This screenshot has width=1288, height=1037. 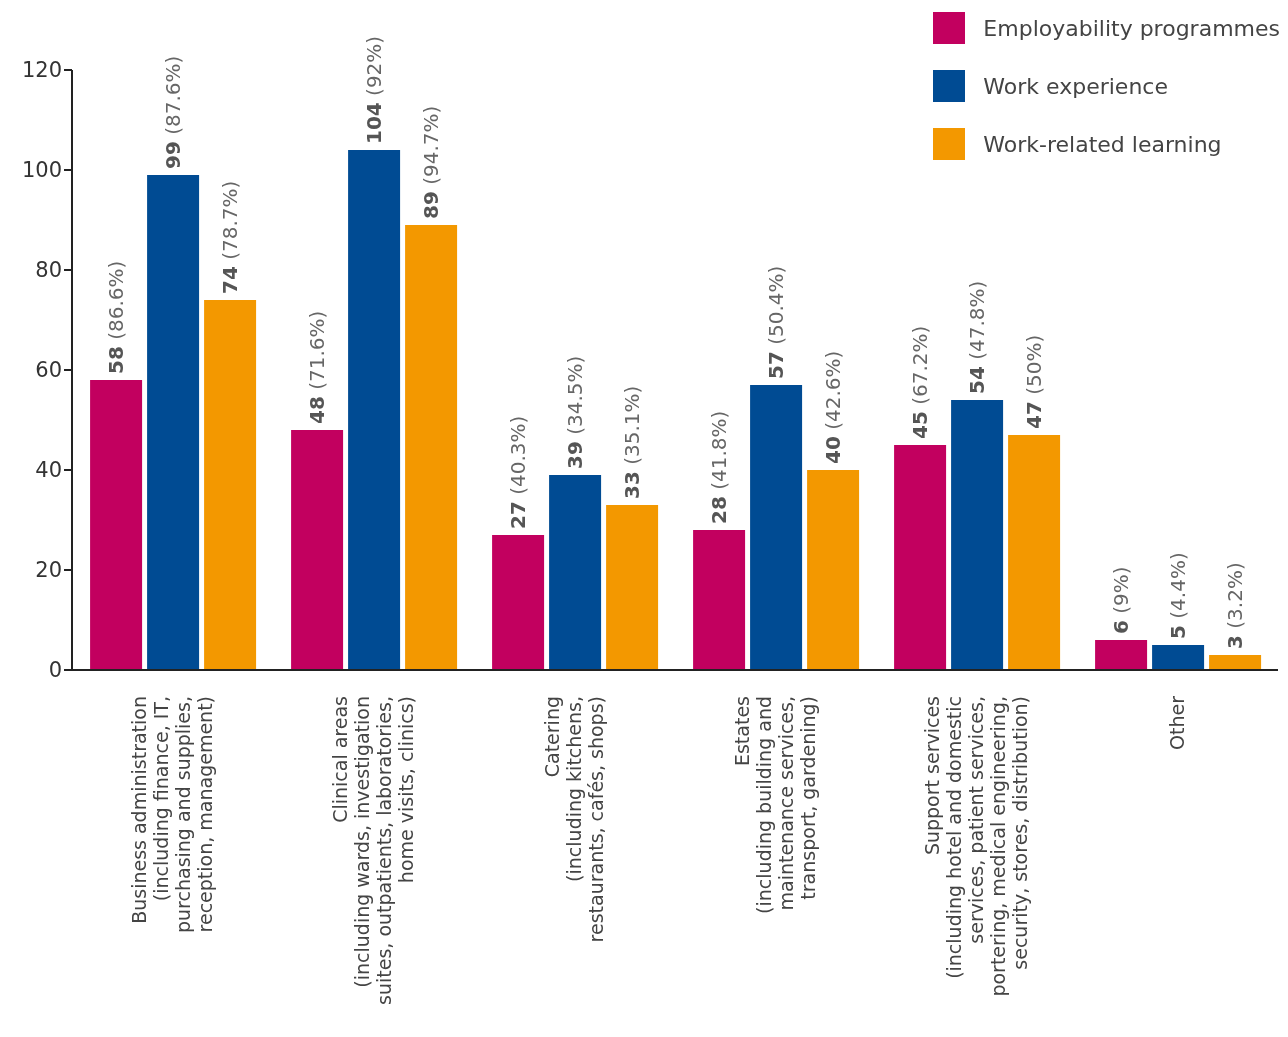 What do you see at coordinates (374, 89) in the screenshot?
I see `data-label: 104 (92%)` at bounding box center [374, 89].